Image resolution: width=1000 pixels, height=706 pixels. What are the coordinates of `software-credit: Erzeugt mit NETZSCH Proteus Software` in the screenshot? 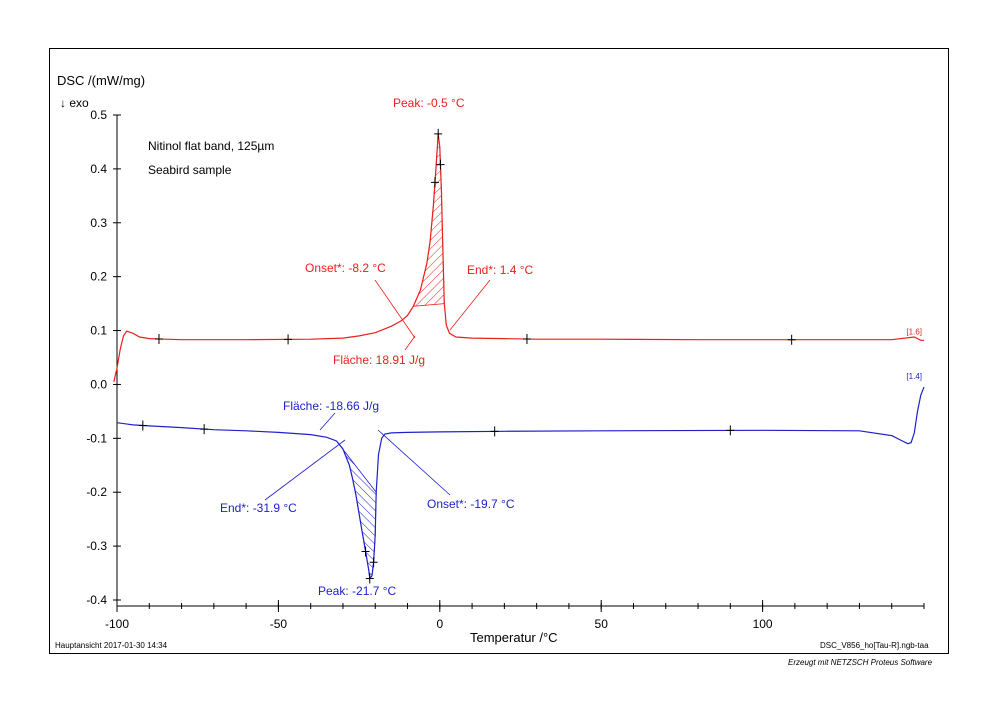 It's located at (860, 662).